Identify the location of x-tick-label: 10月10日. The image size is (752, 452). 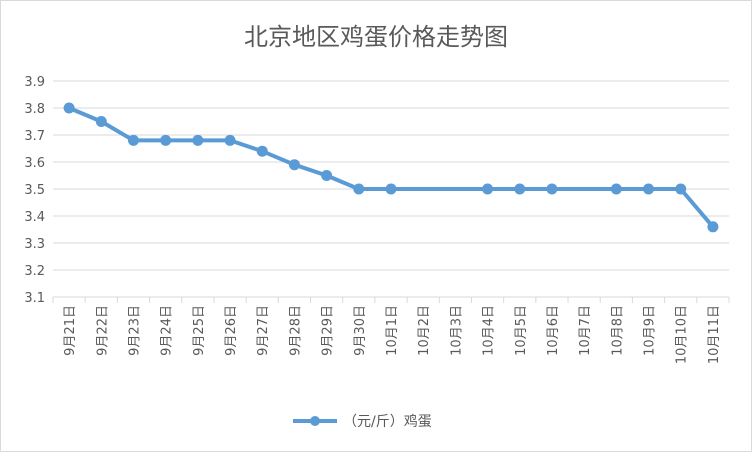
(682, 334).